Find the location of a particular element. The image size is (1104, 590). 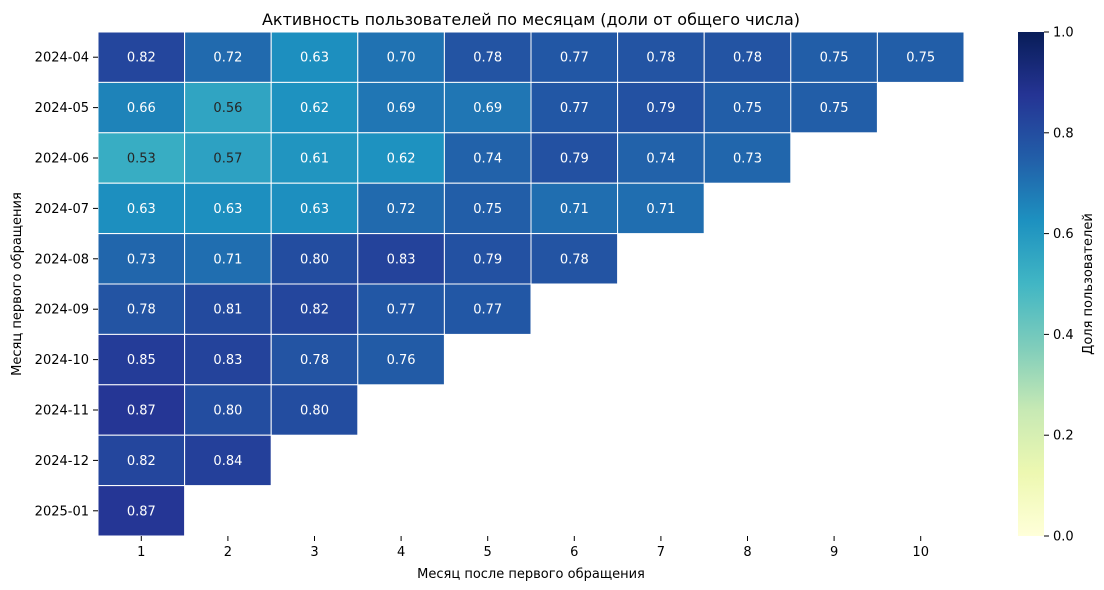

x-tick-label: 7 is located at coordinates (661, 552).